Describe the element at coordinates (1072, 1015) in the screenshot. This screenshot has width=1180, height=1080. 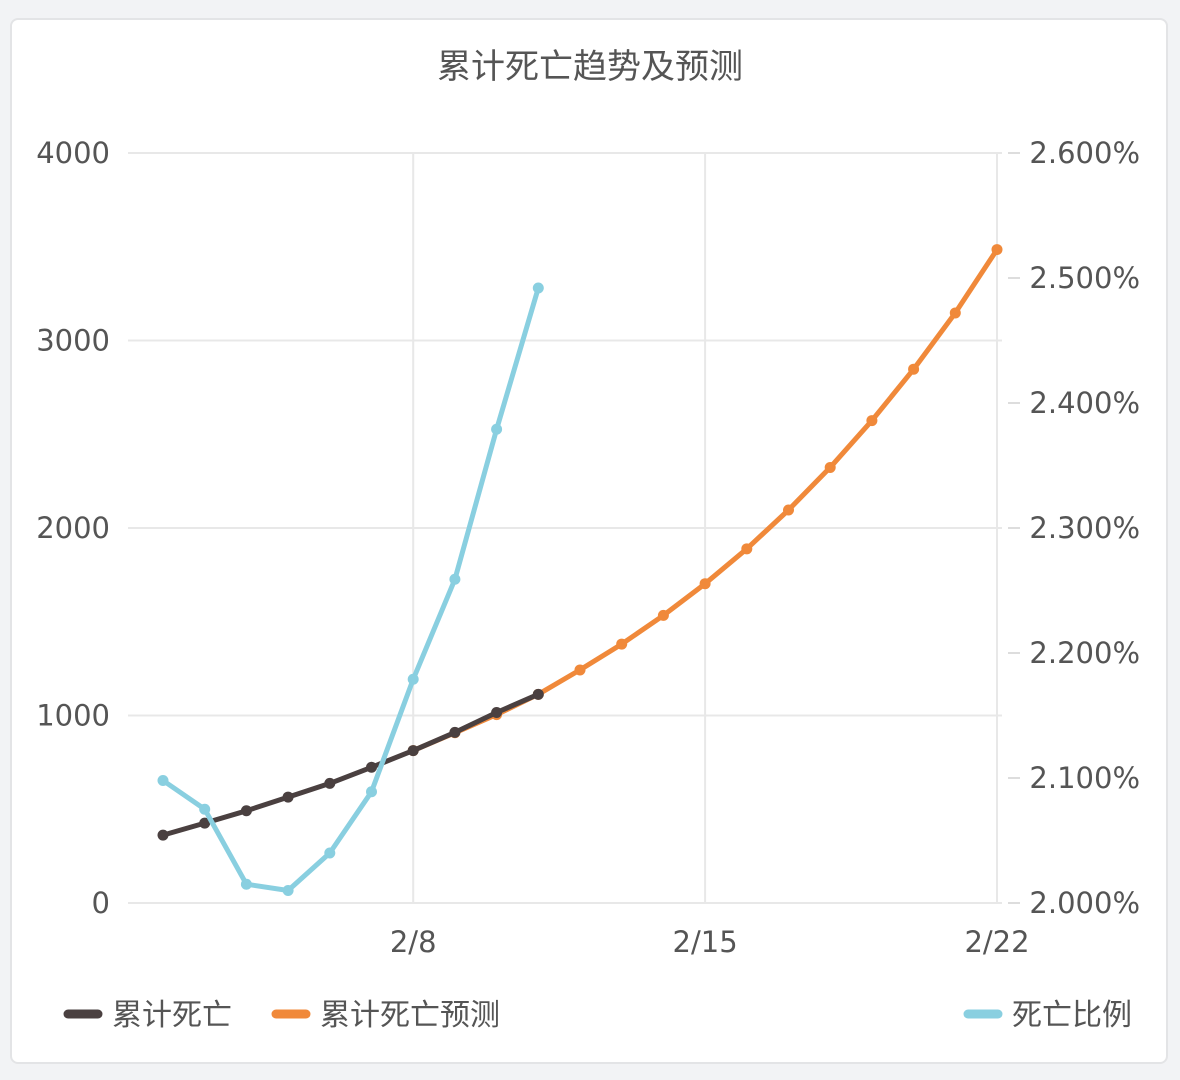
I see `legend-label: 死亡比例` at that location.